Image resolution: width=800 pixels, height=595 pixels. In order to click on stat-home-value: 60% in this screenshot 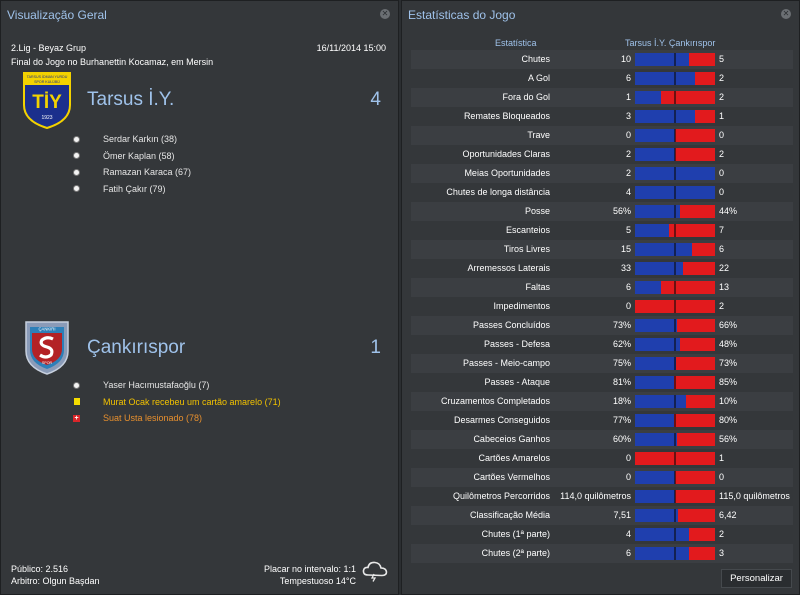, I will do `click(621, 439)`.